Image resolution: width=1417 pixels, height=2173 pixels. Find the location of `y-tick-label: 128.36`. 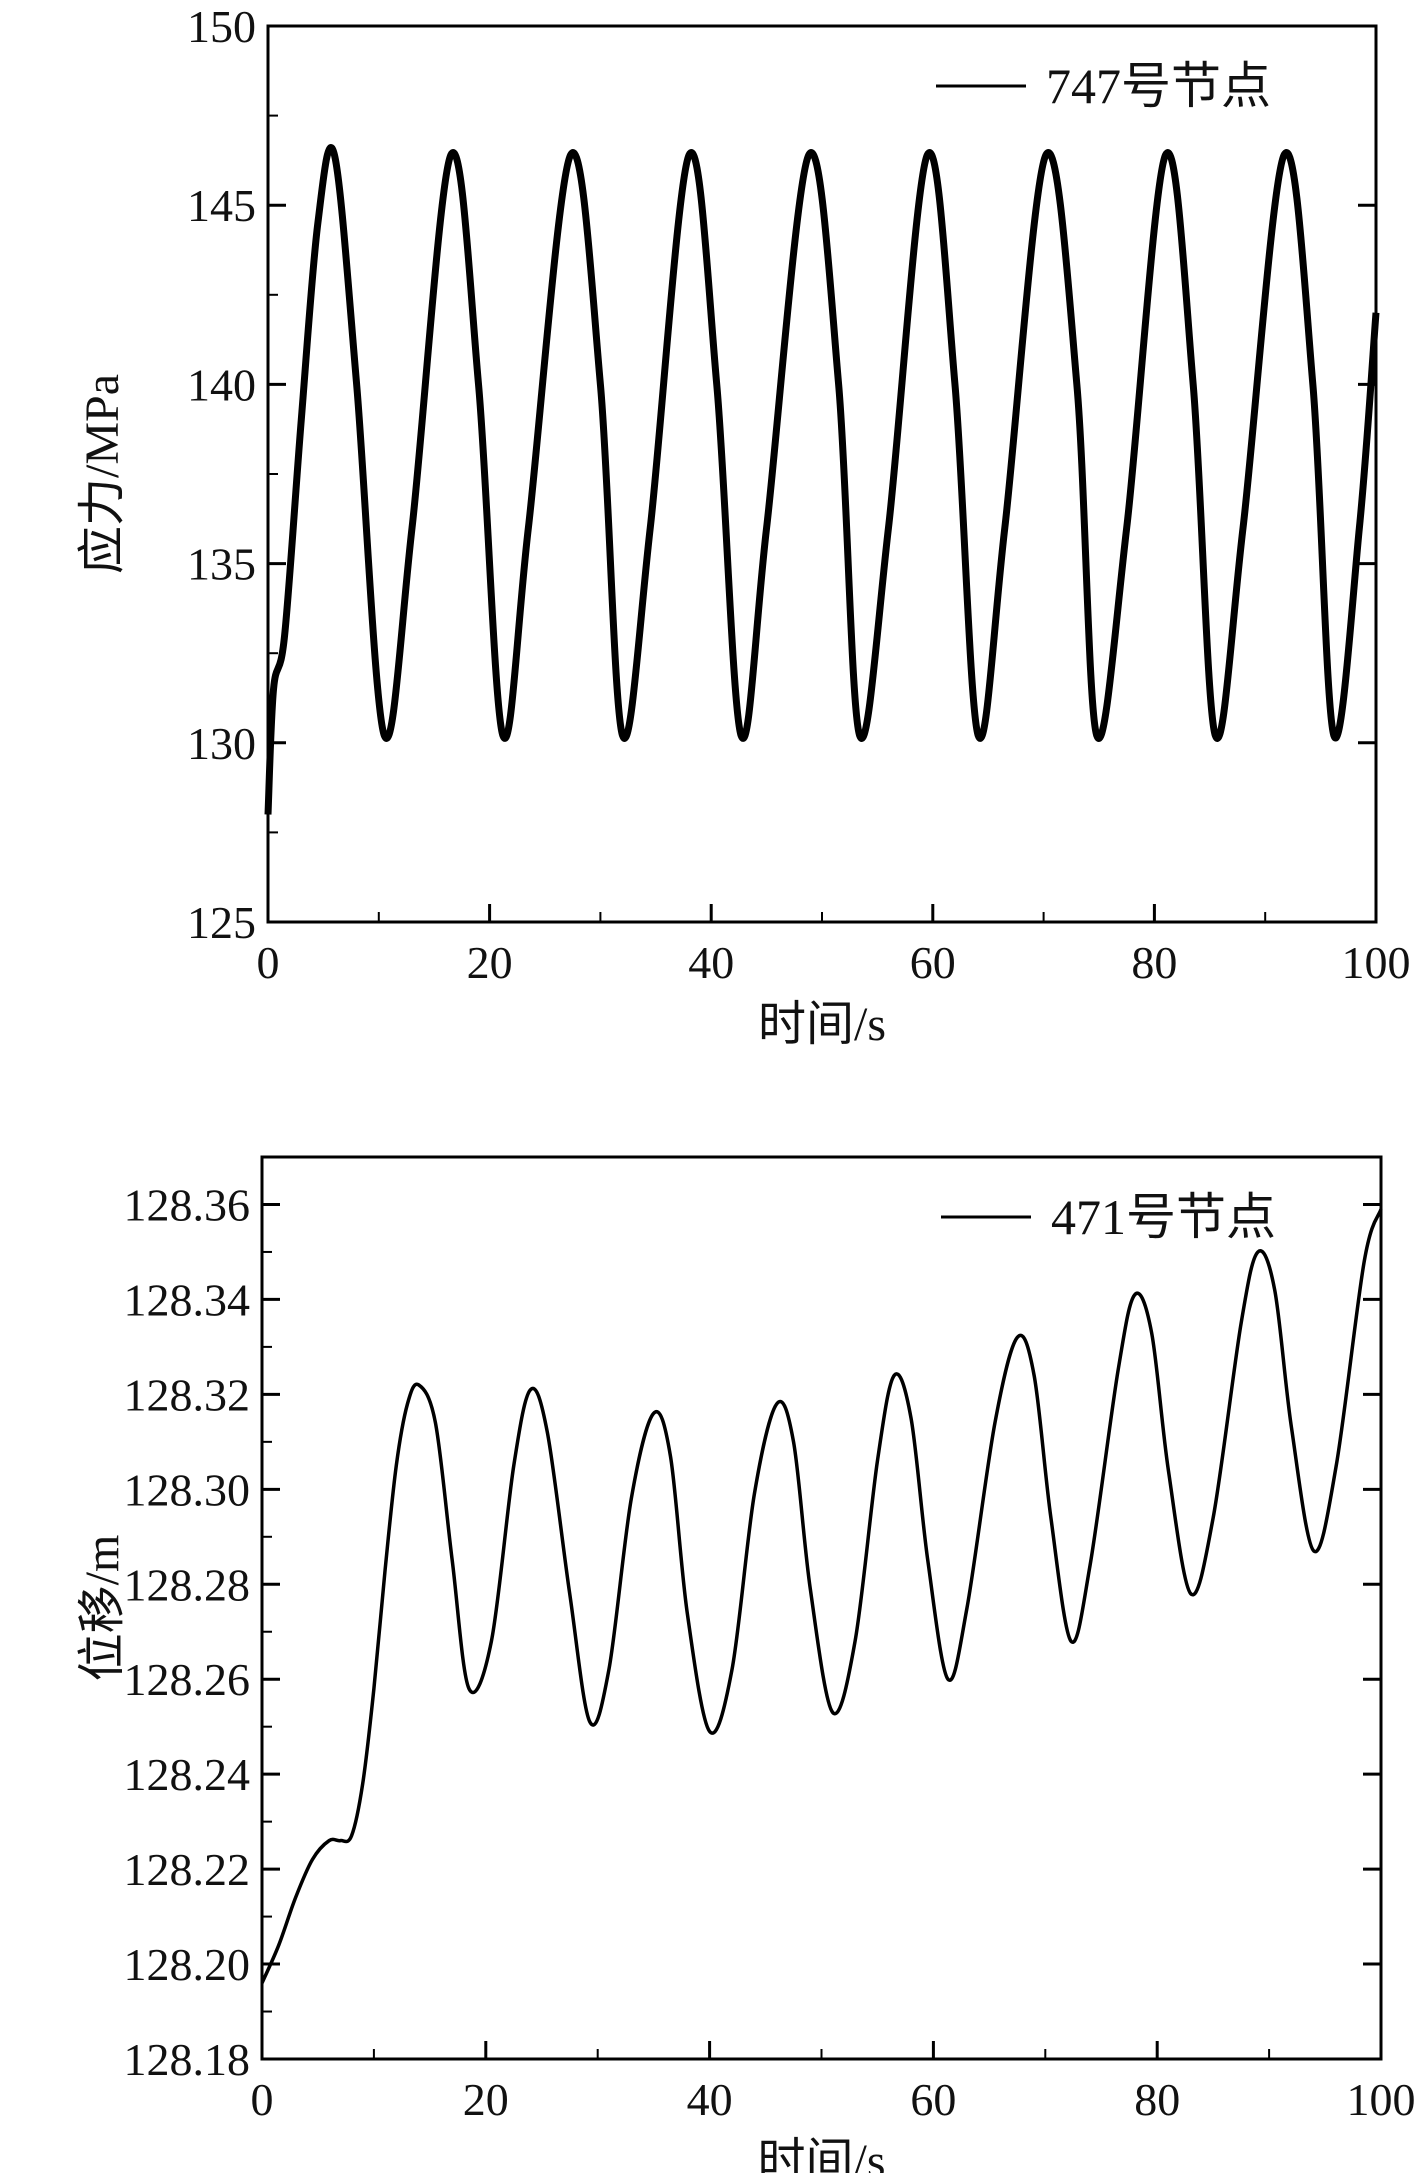

y-tick-label: 128.36 is located at coordinates (187, 1204).